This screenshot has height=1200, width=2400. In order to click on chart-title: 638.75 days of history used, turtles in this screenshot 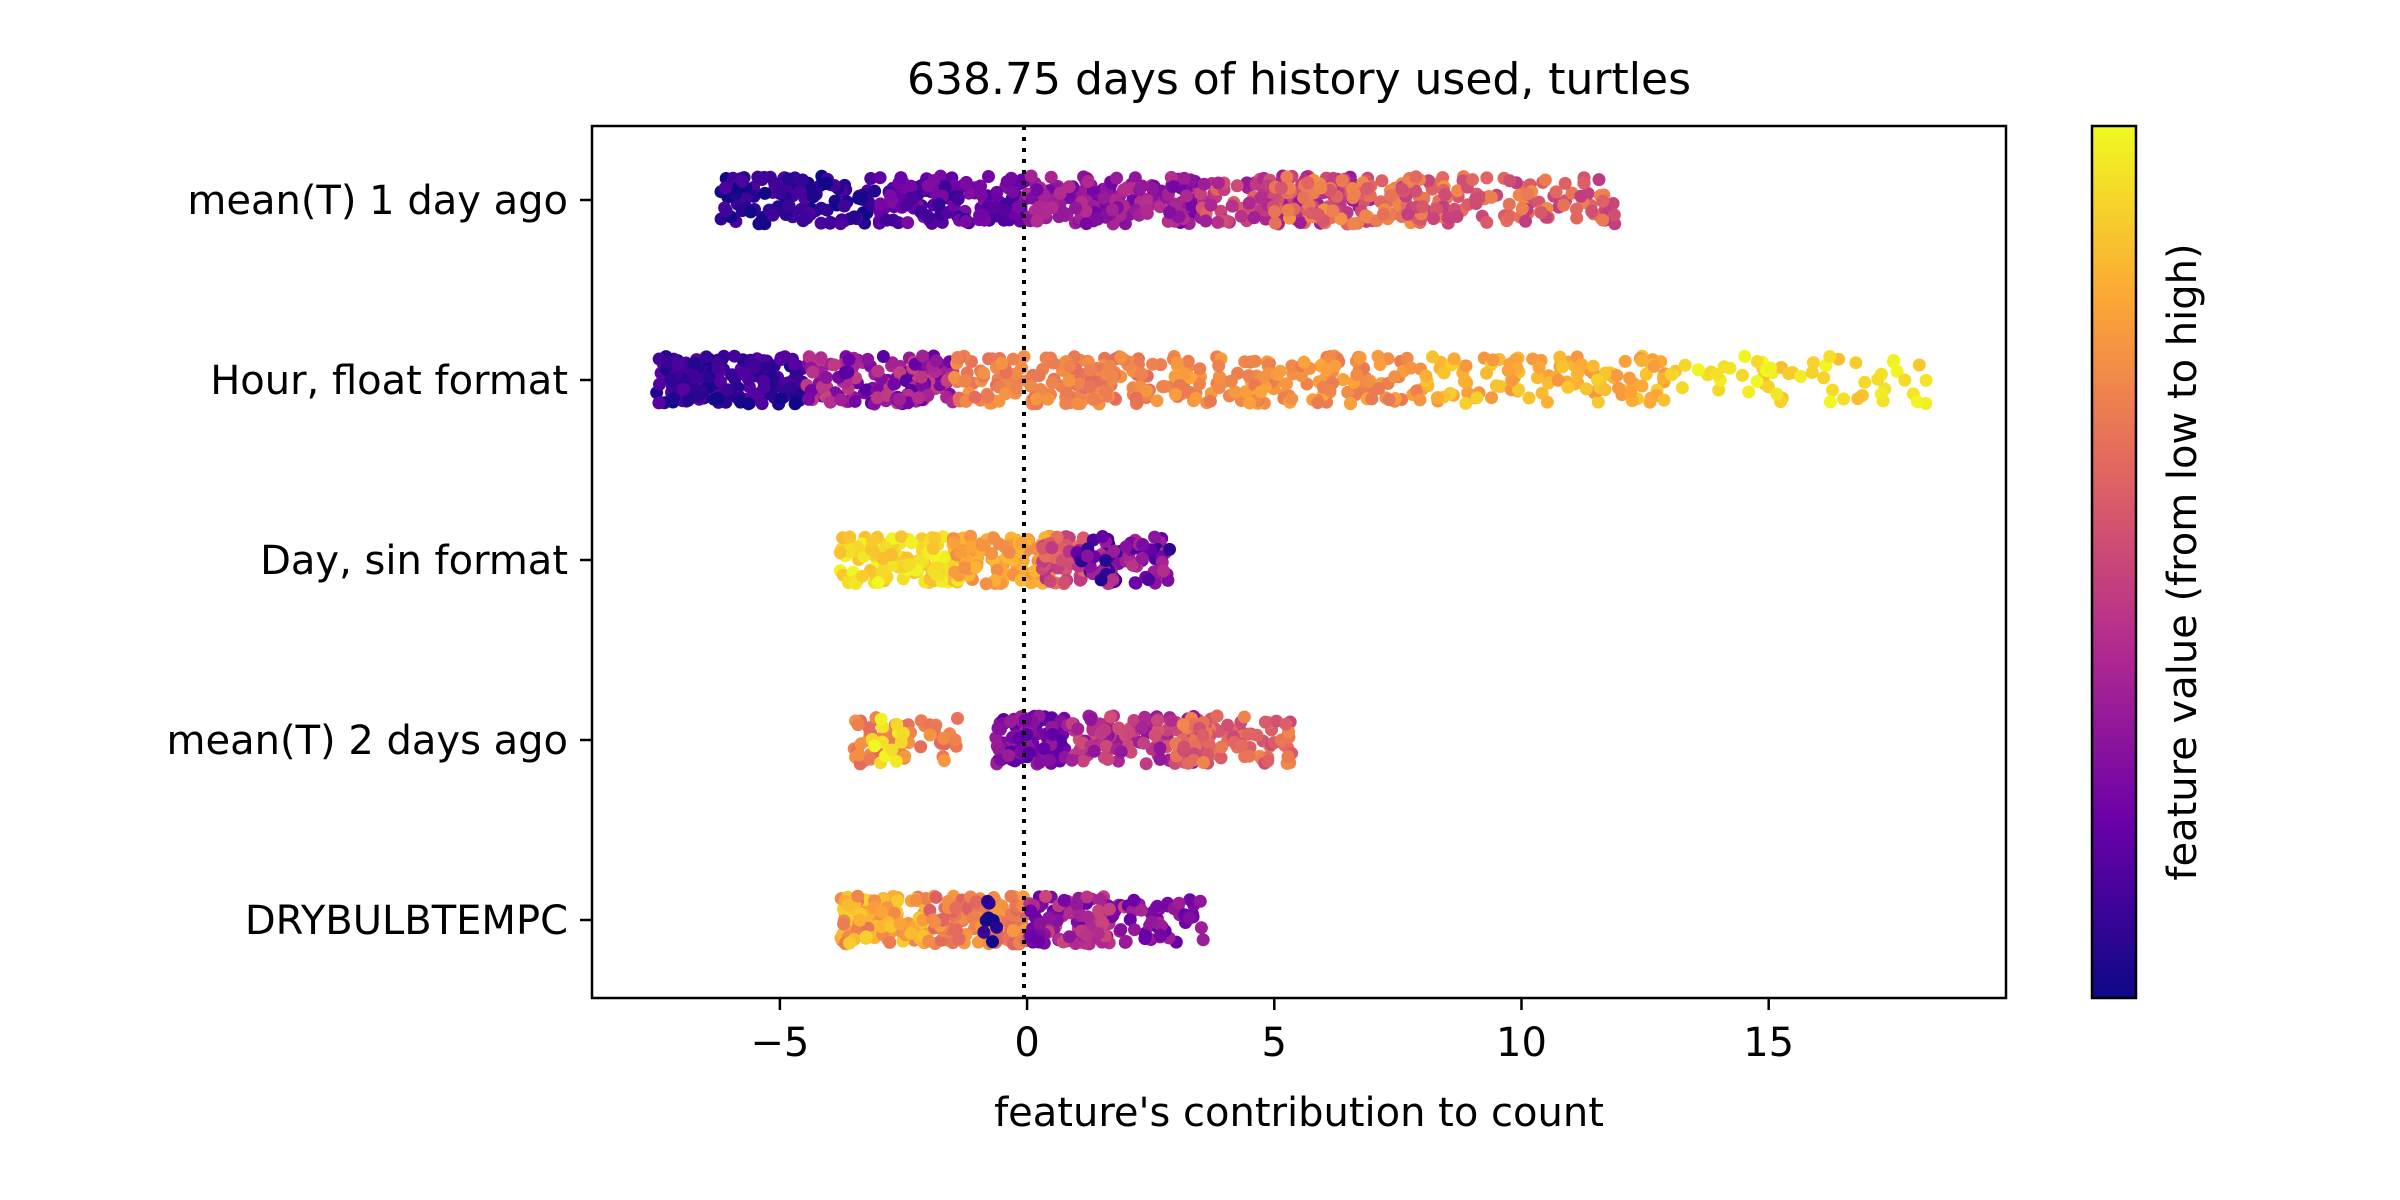, I will do `click(1299, 79)`.